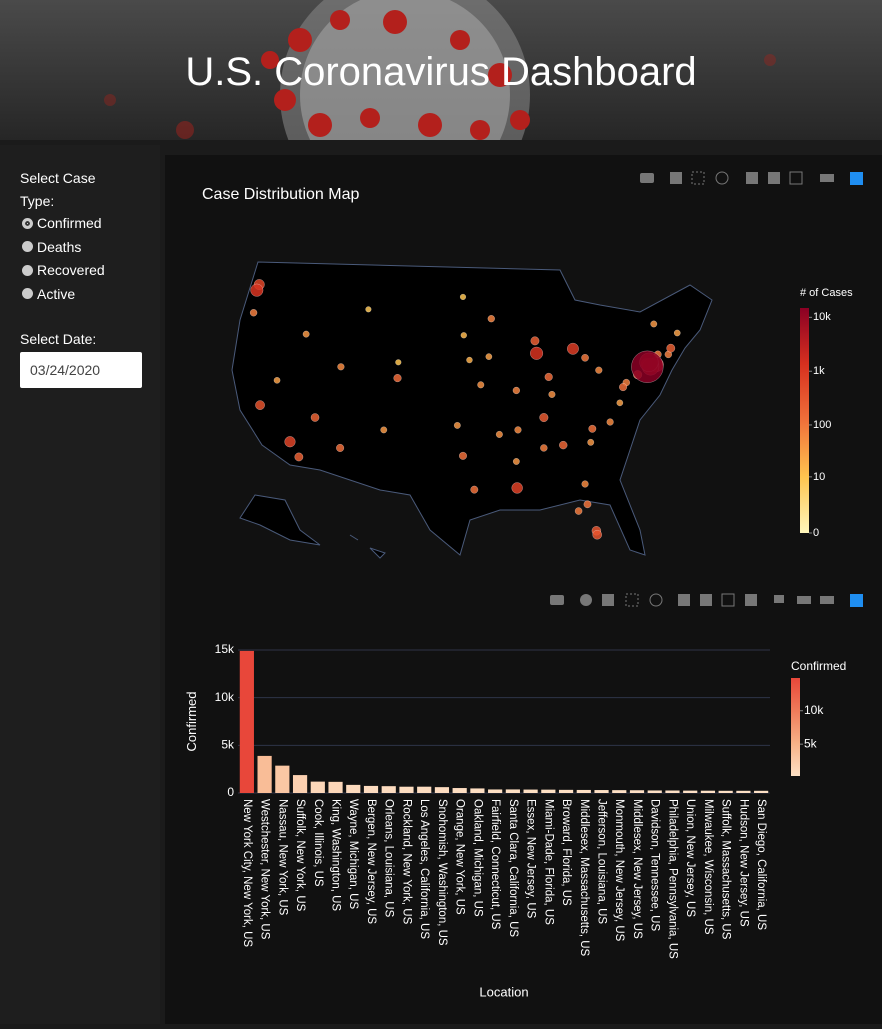 Image resolution: width=882 pixels, height=1029 pixels. Describe the element at coordinates (191, 722) in the screenshot. I see `y-axis-title: Confirmed` at that location.